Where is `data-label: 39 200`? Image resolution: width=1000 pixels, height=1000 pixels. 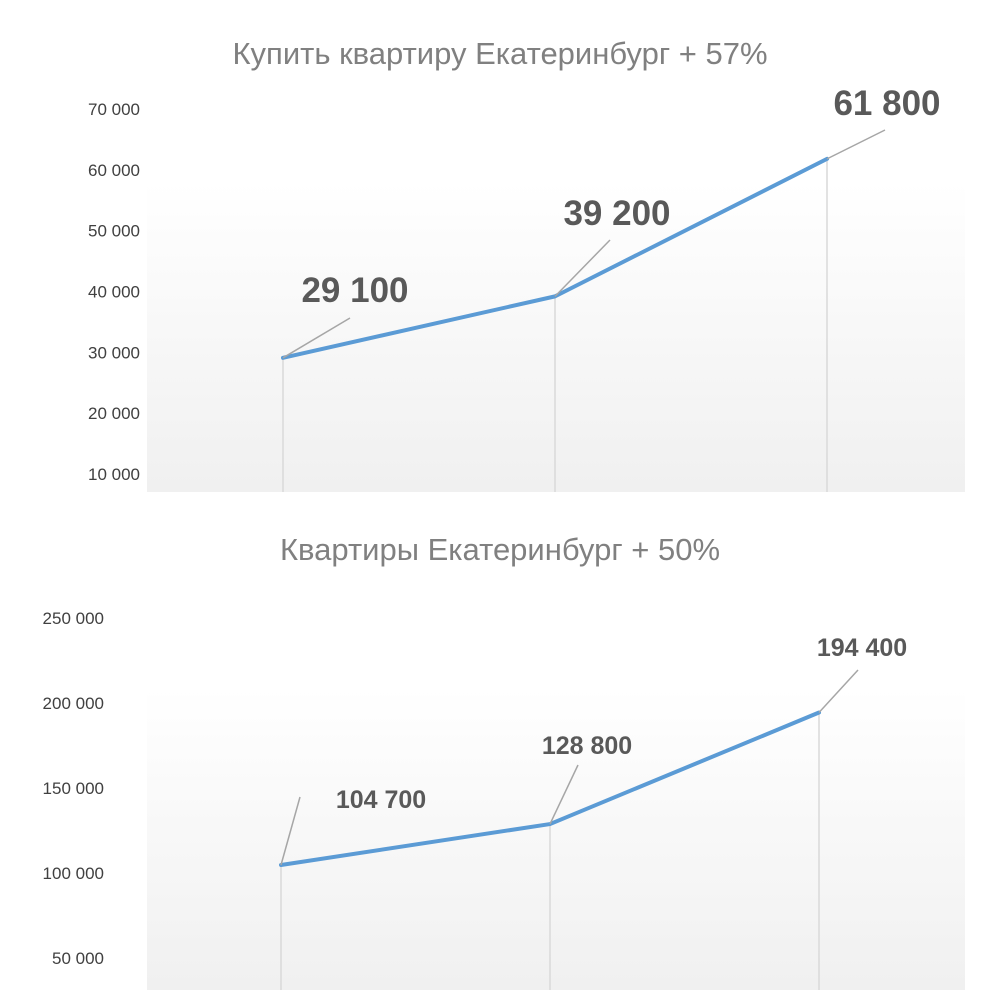 data-label: 39 200 is located at coordinates (616, 213).